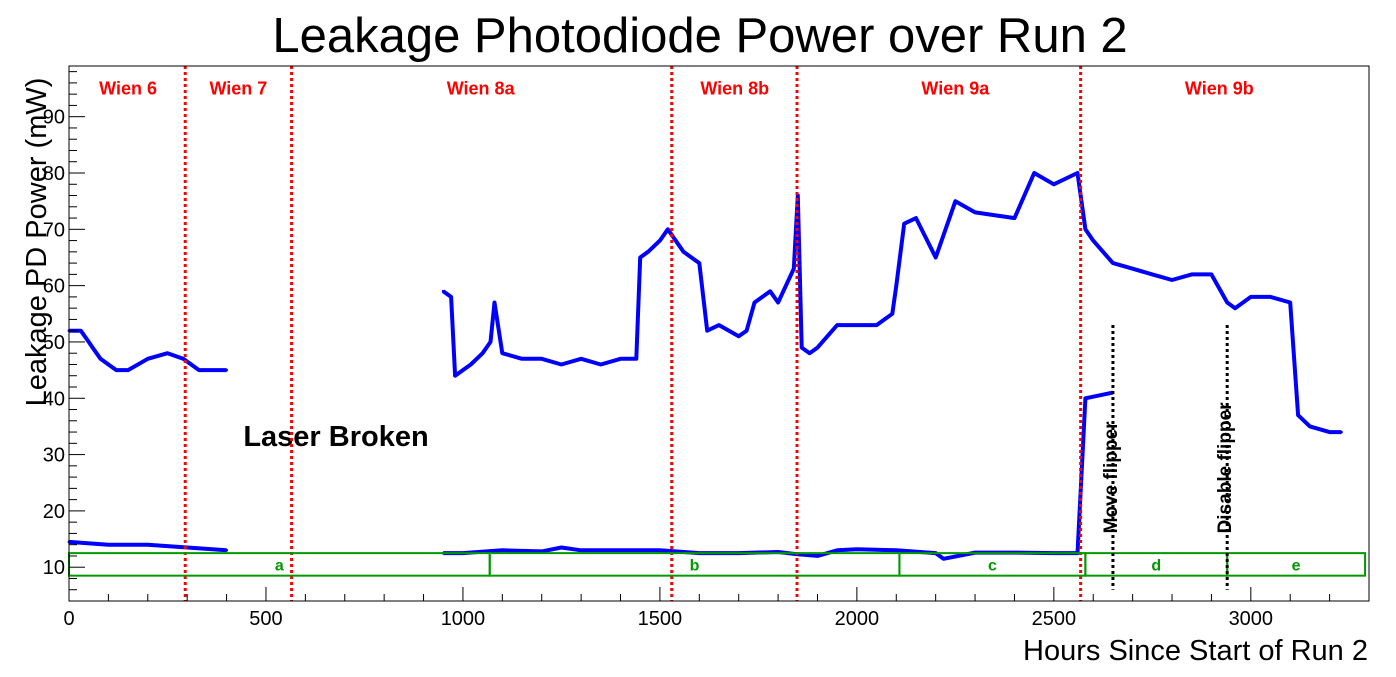  Describe the element at coordinates (335, 437) in the screenshot. I see `laser-broken-annotation: Laser Broken` at that location.